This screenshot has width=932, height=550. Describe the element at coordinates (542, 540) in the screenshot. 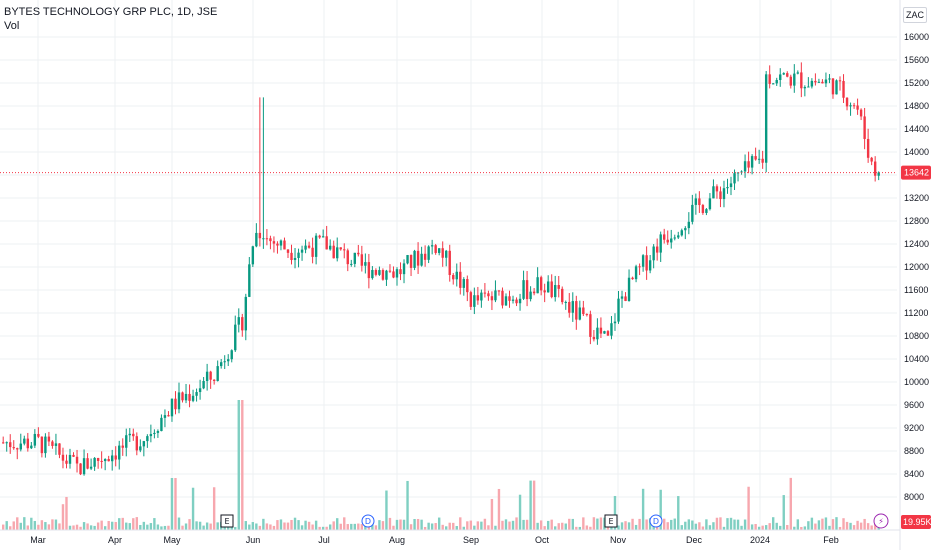

I see `time-tick-label: Oct` at that location.